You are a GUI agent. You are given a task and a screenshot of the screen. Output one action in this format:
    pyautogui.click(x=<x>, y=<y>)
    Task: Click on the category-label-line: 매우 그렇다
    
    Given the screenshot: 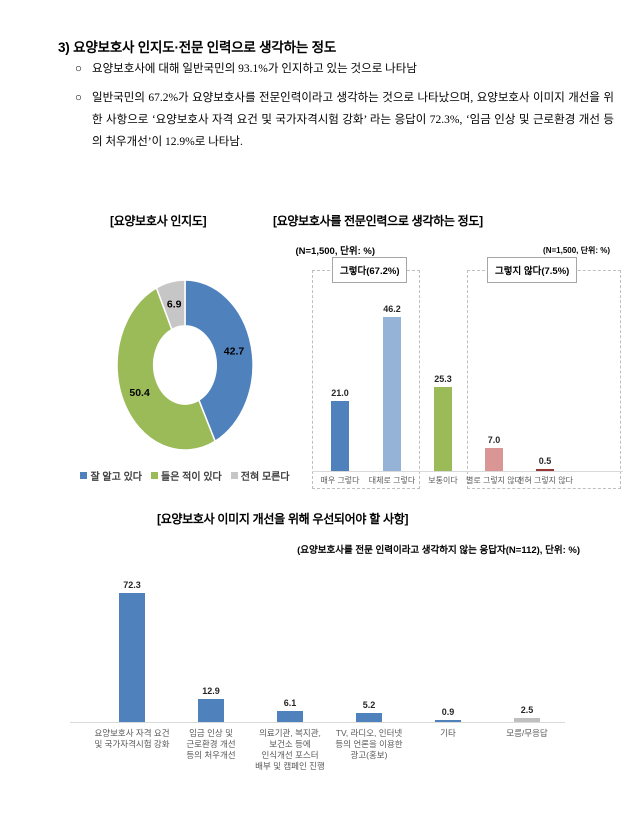 What is the action you would take?
    pyautogui.click(x=340, y=480)
    